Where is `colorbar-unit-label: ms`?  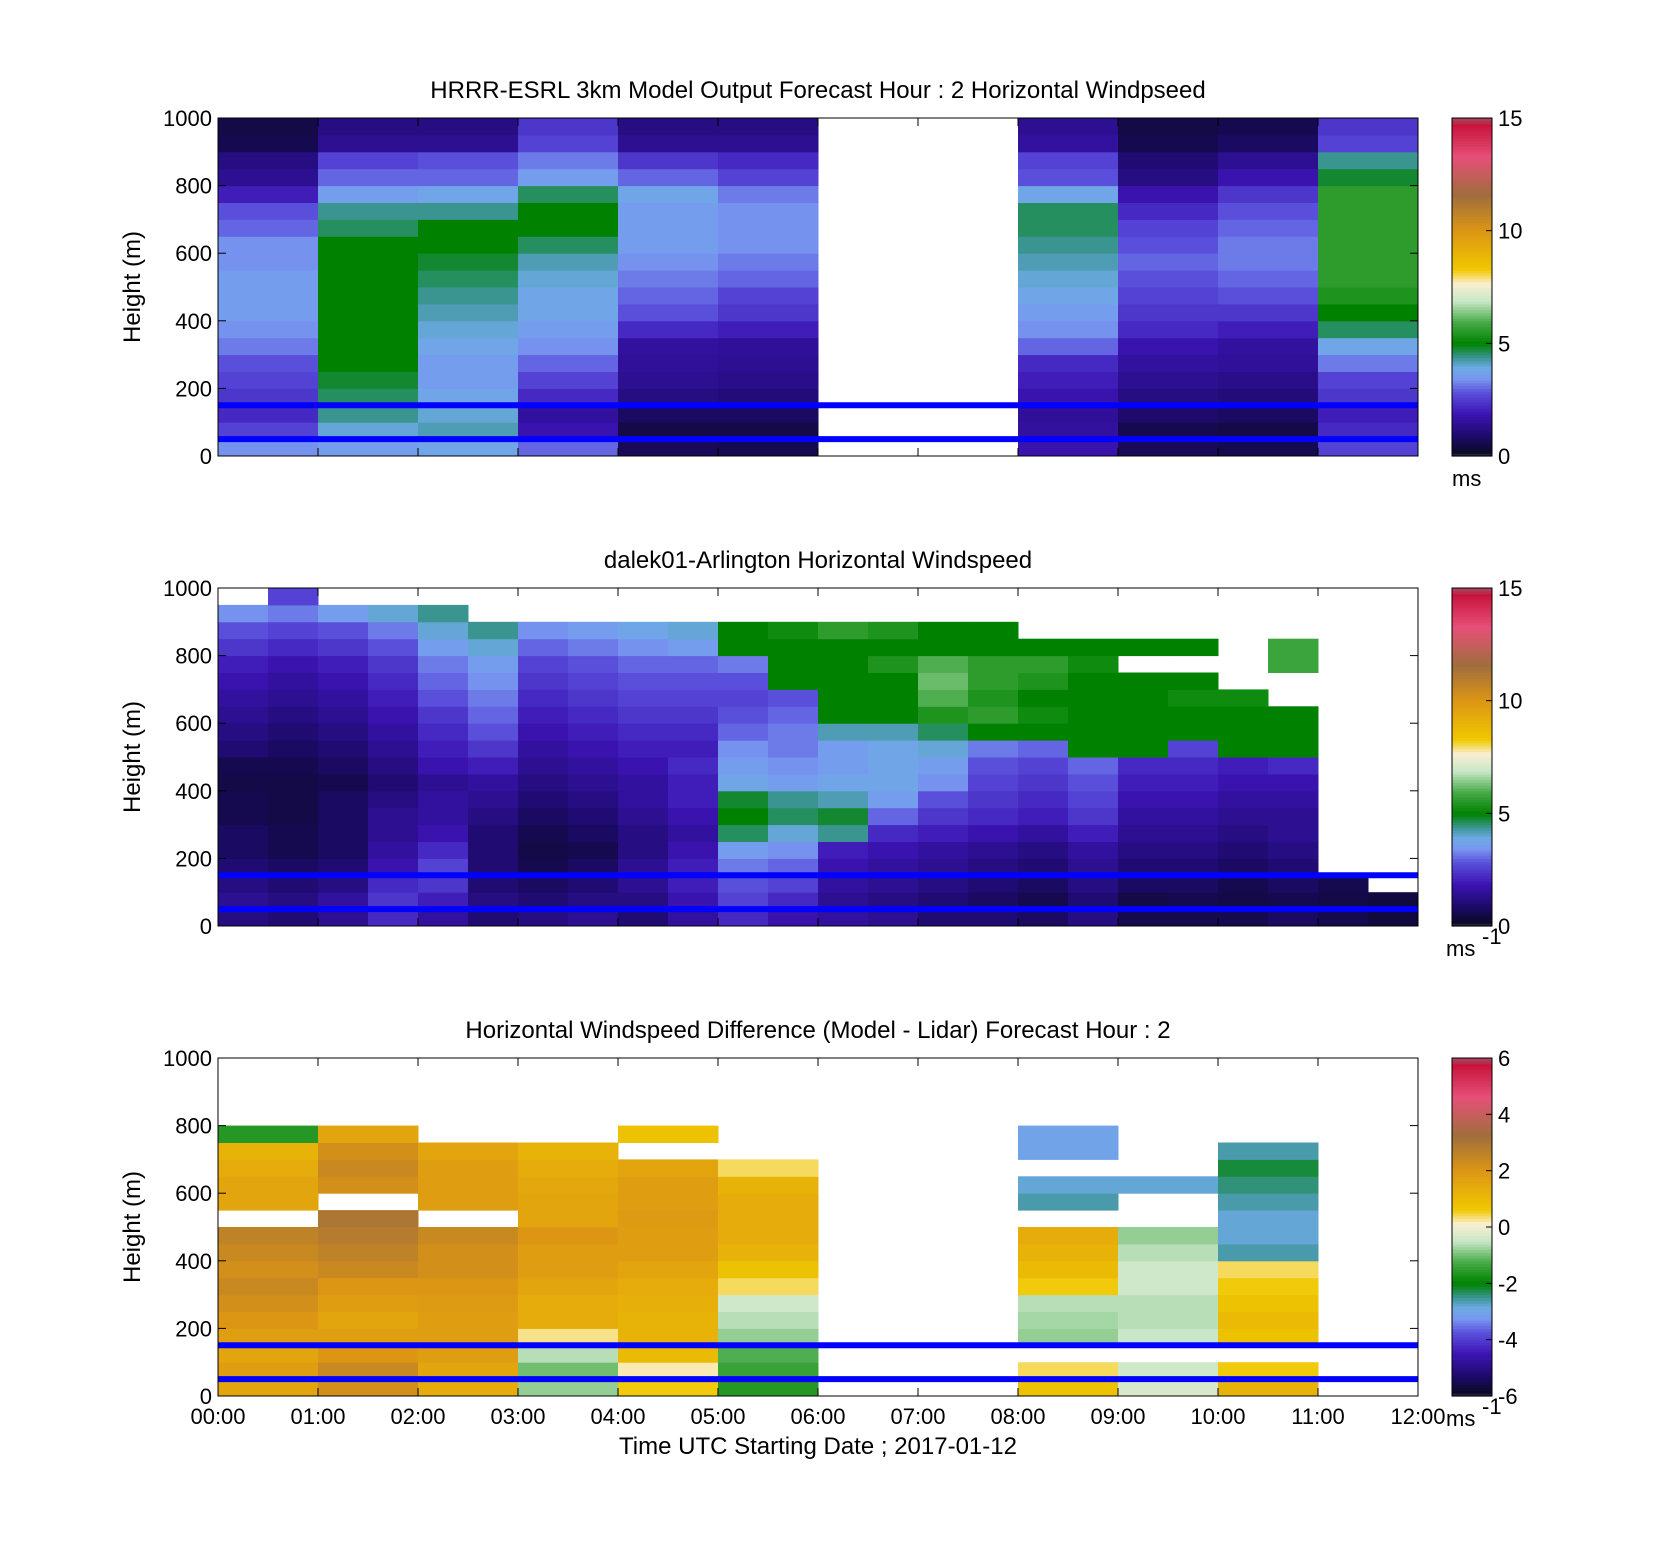 colorbar-unit-label: ms is located at coordinates (1460, 948).